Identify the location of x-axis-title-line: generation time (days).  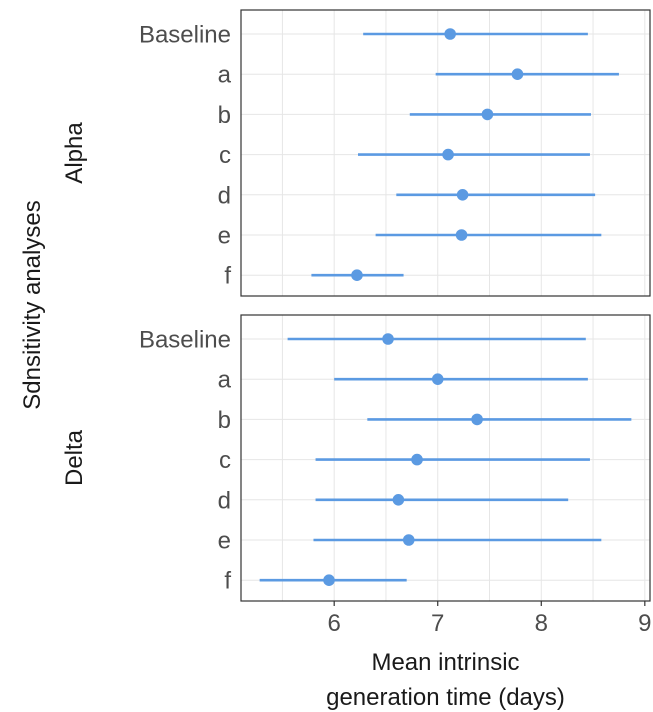
(445, 697).